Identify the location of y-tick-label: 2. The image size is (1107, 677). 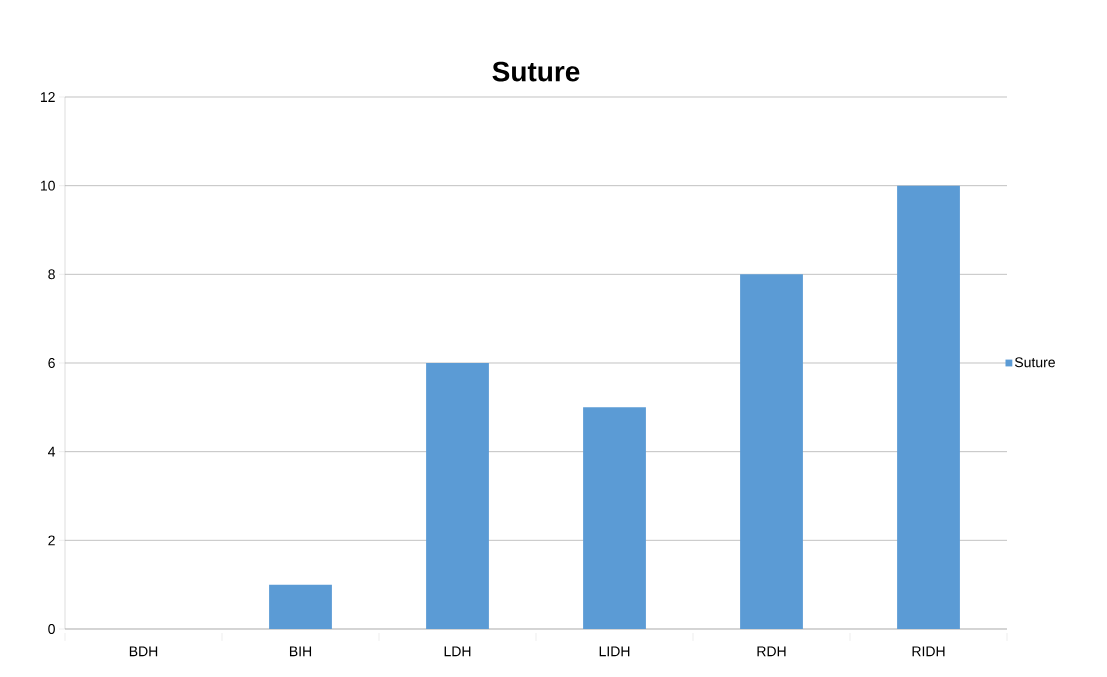
(51, 540).